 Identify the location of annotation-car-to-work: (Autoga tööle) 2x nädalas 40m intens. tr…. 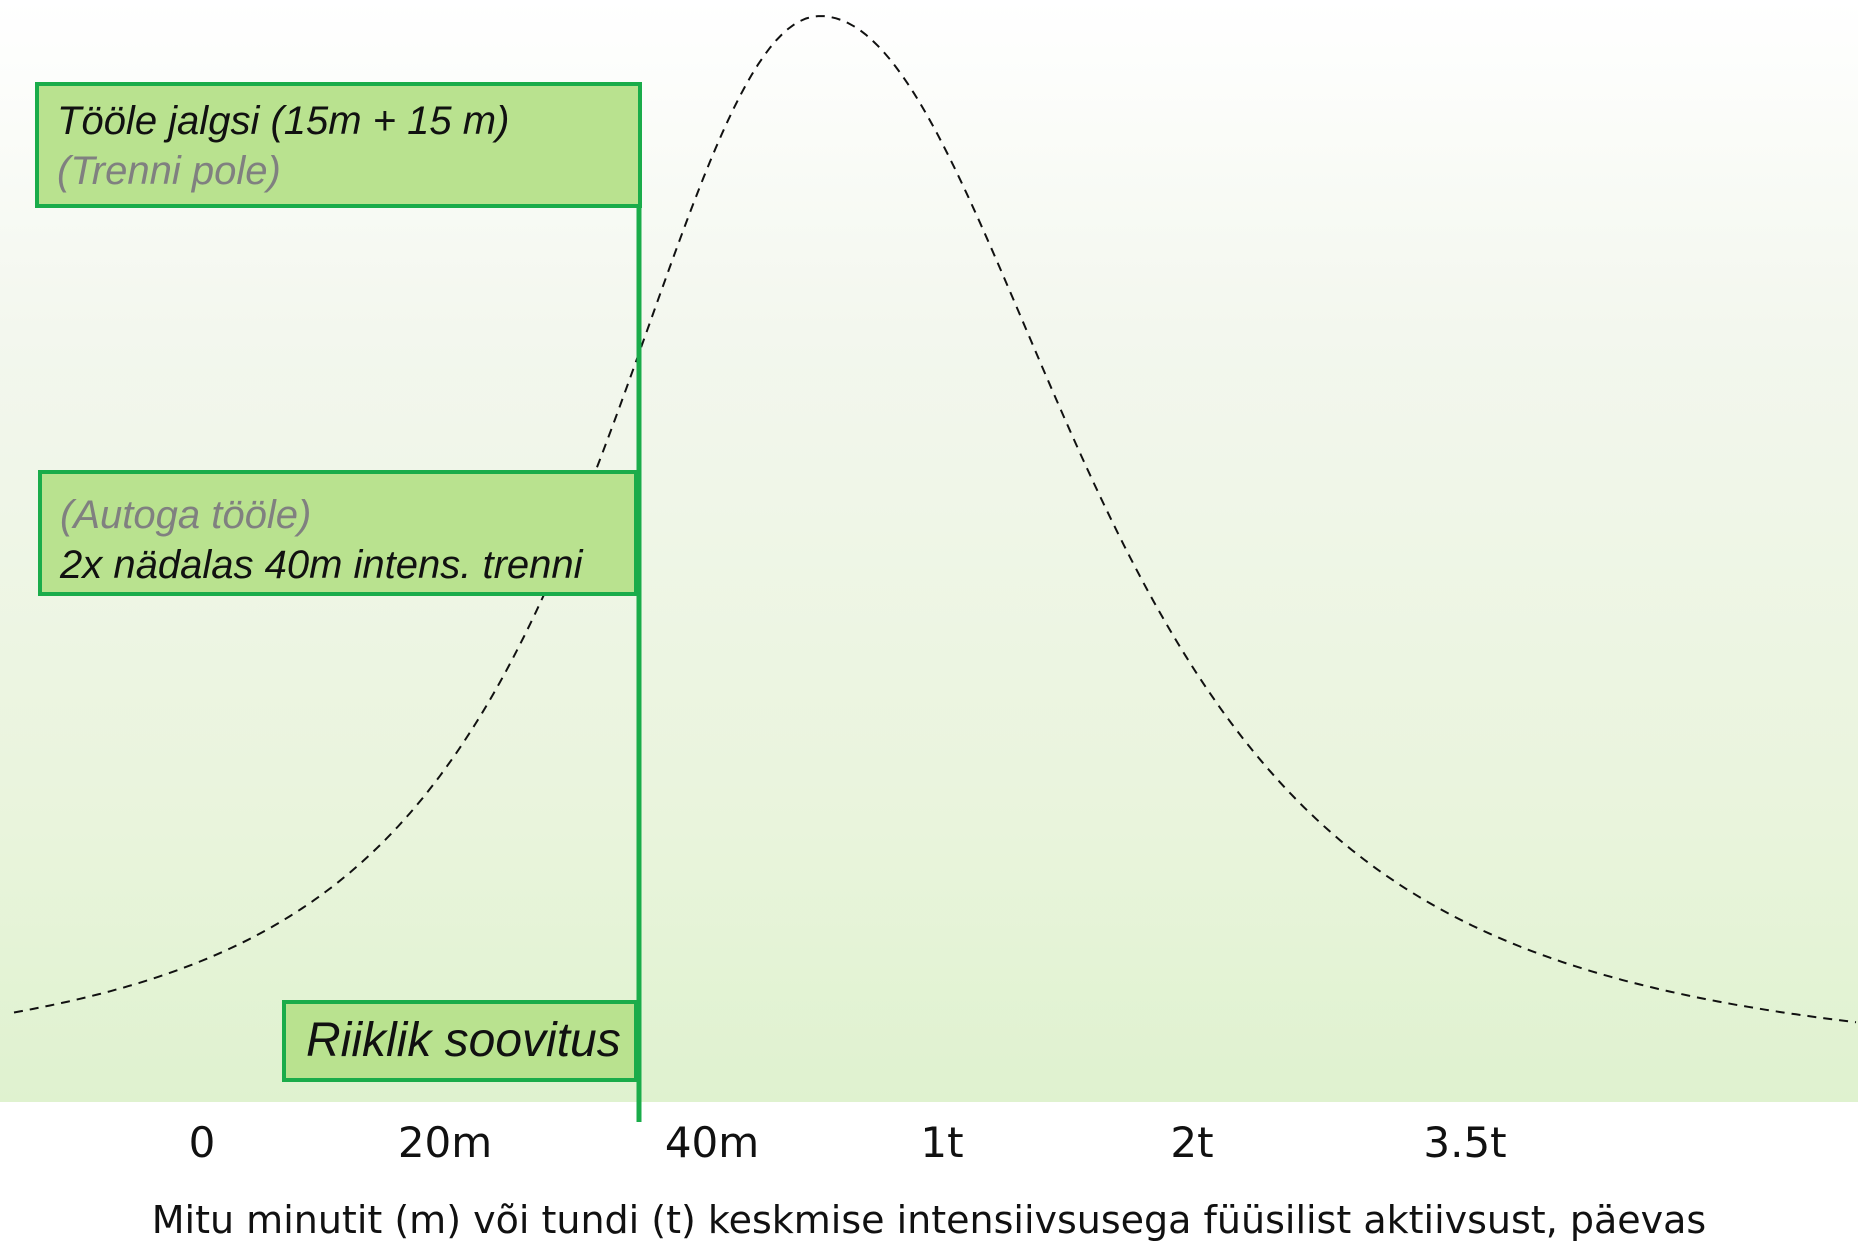
(338, 533).